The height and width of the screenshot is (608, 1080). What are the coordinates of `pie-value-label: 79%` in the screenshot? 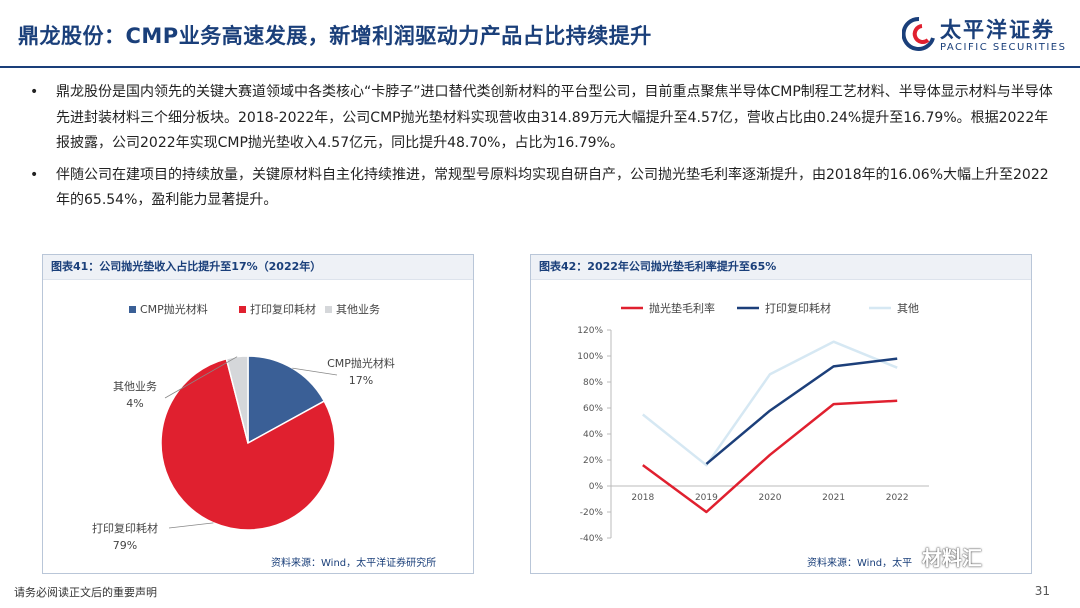 It's located at (125, 545).